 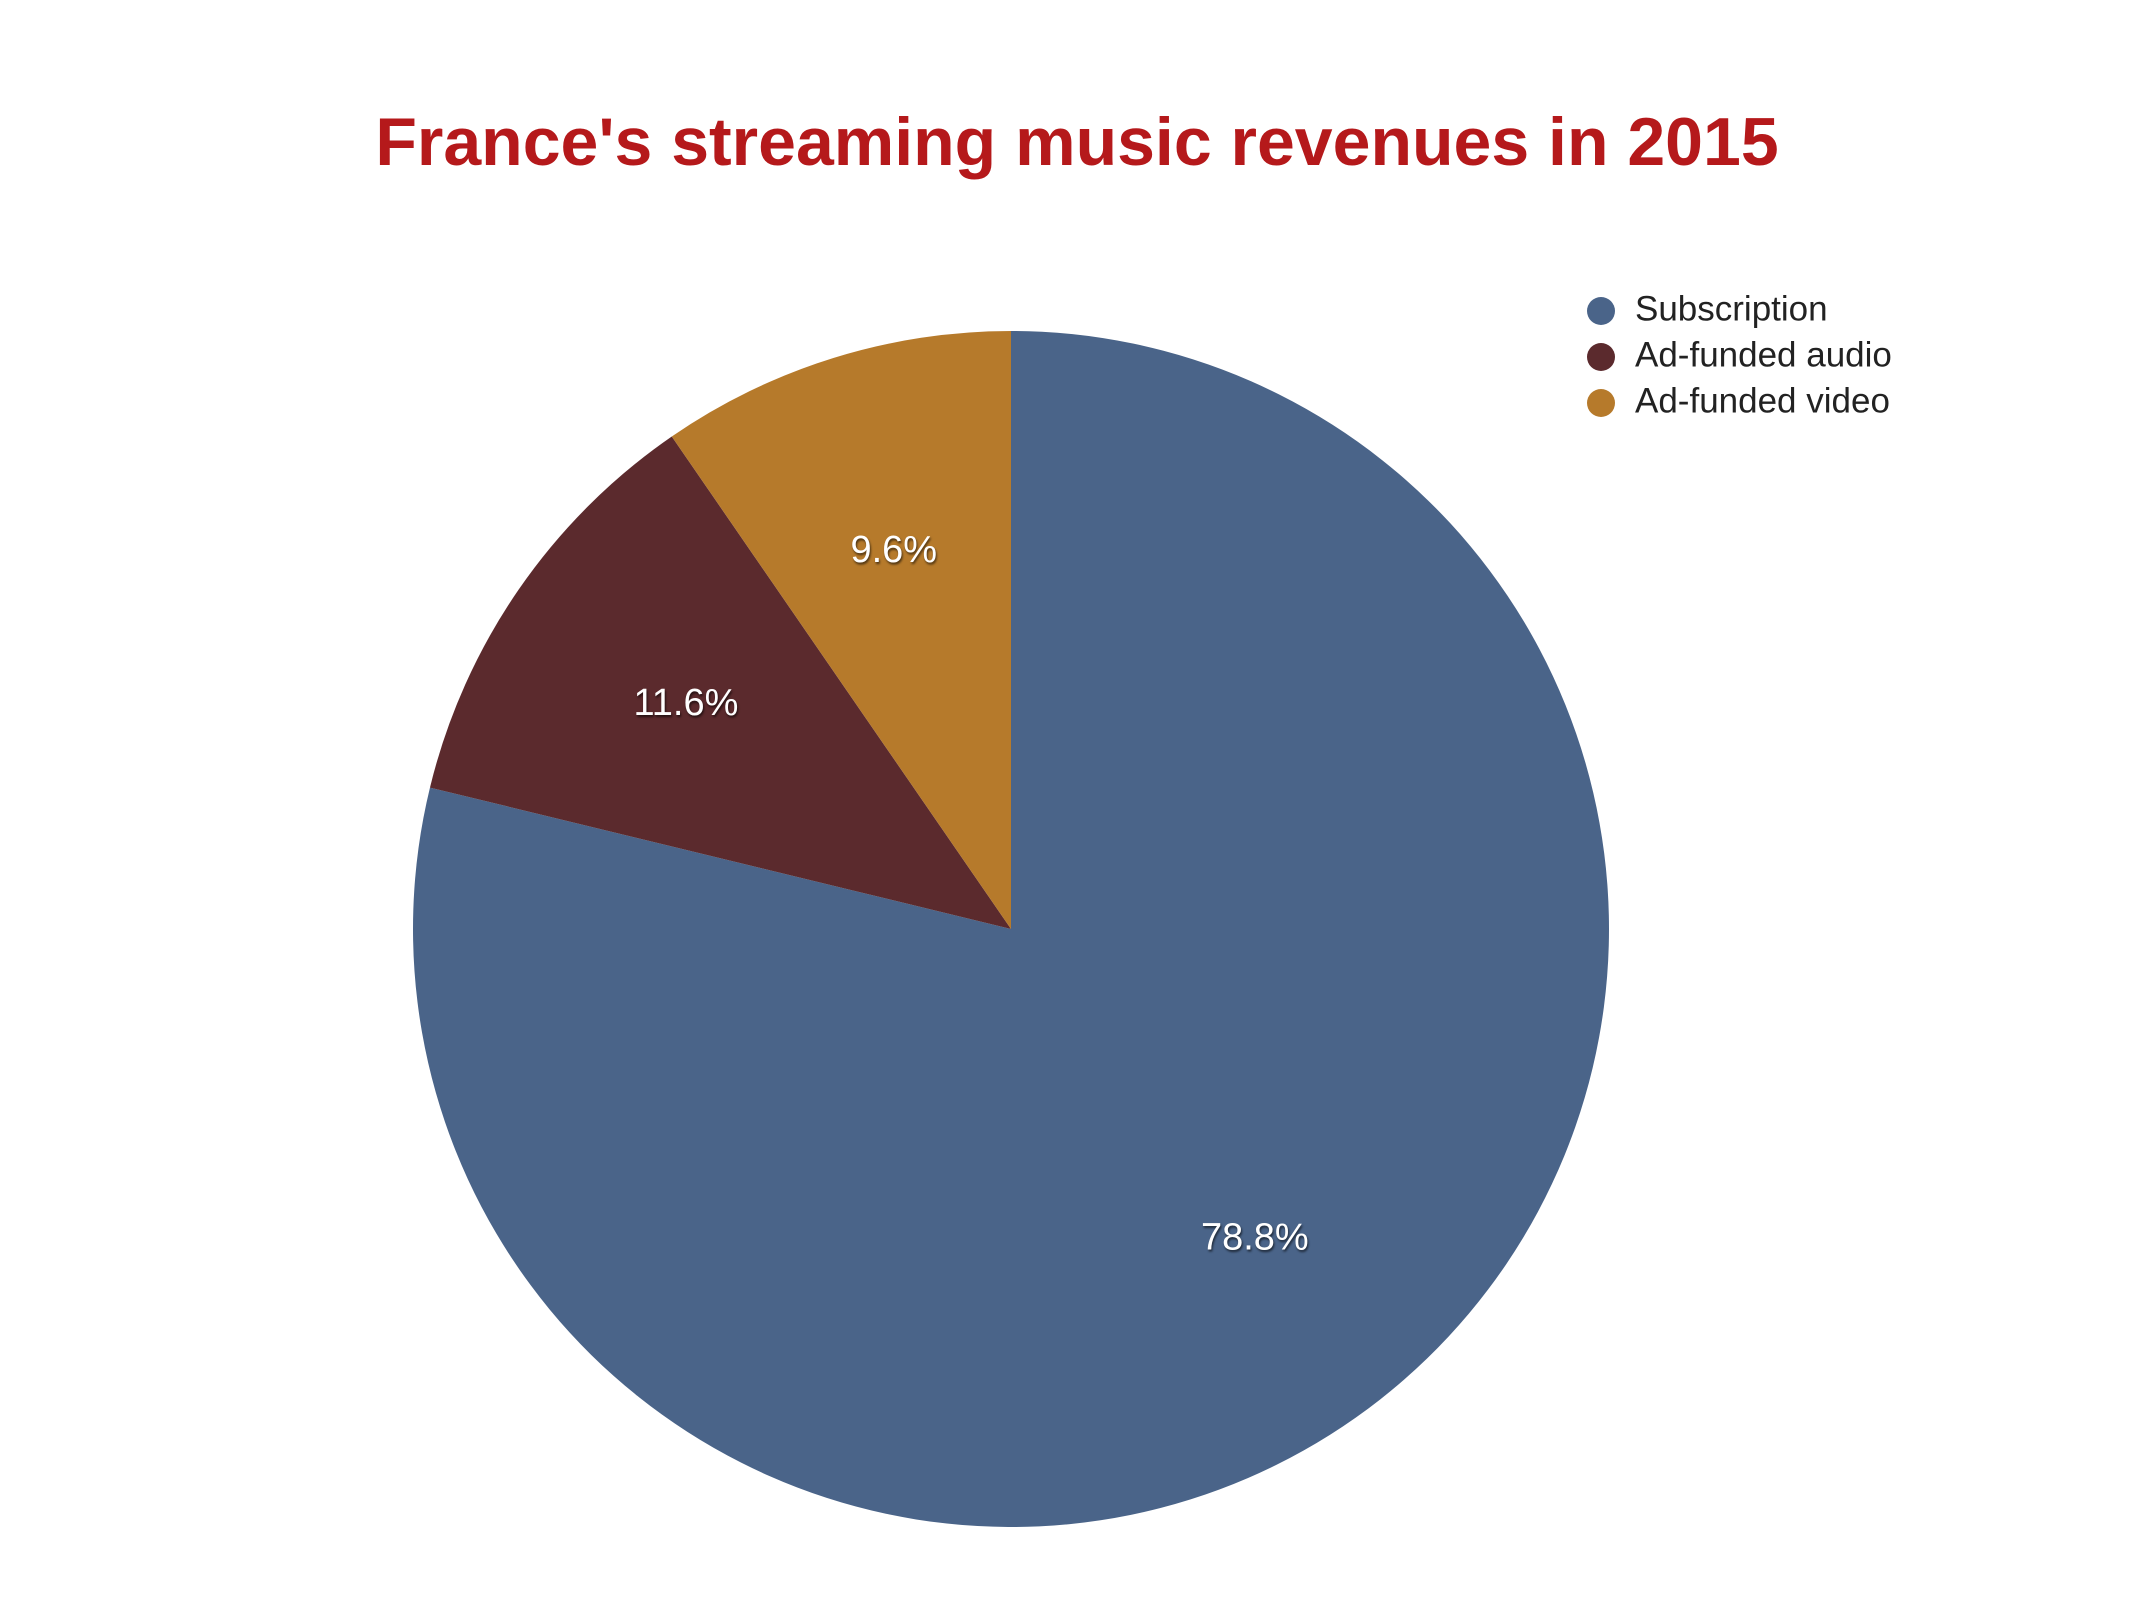 I want to click on legend-label: Subscription, so click(x=1731, y=308).